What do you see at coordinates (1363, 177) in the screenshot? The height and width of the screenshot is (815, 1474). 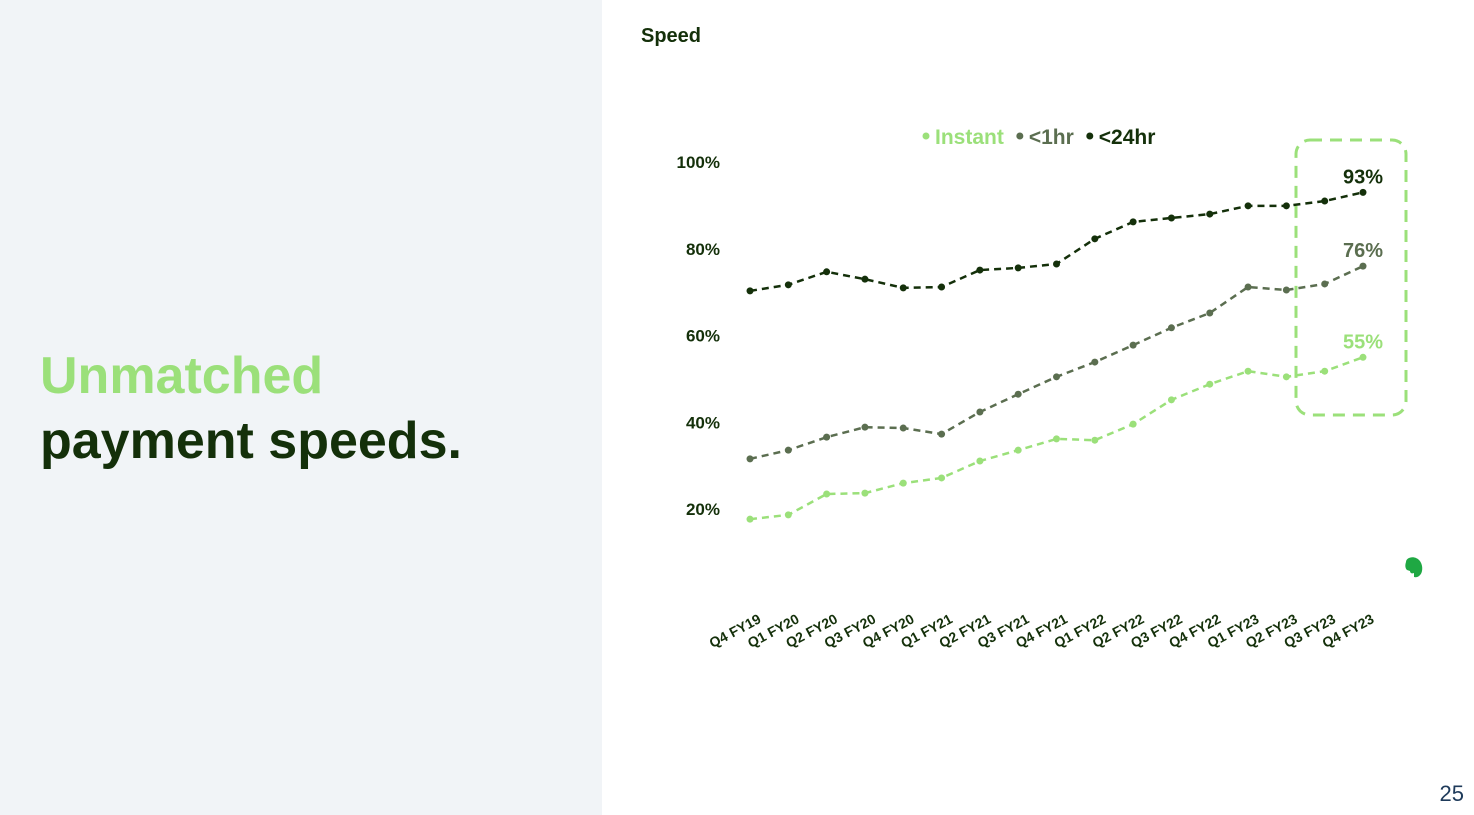 I see `data-label: 93%` at bounding box center [1363, 177].